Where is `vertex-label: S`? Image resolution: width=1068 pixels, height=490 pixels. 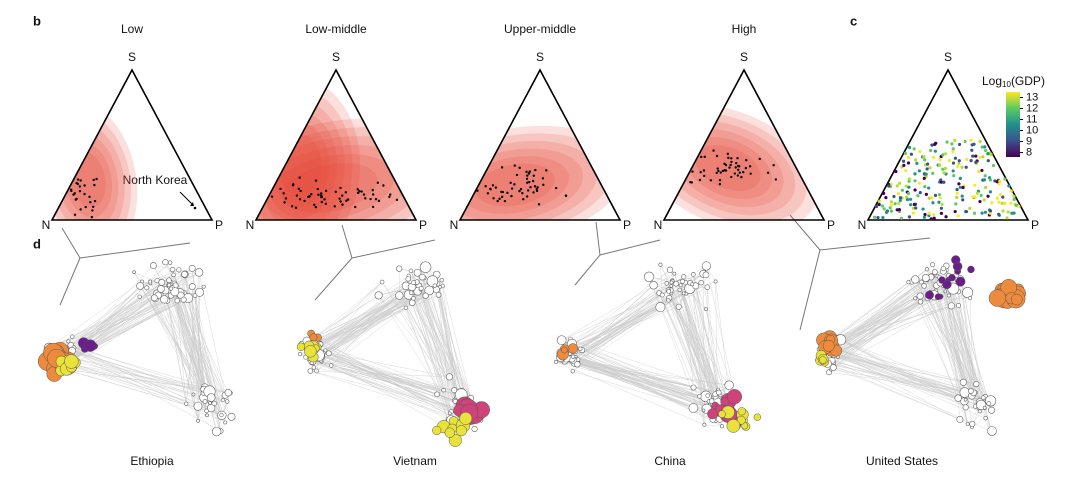
vertex-label: S is located at coordinates (132, 57).